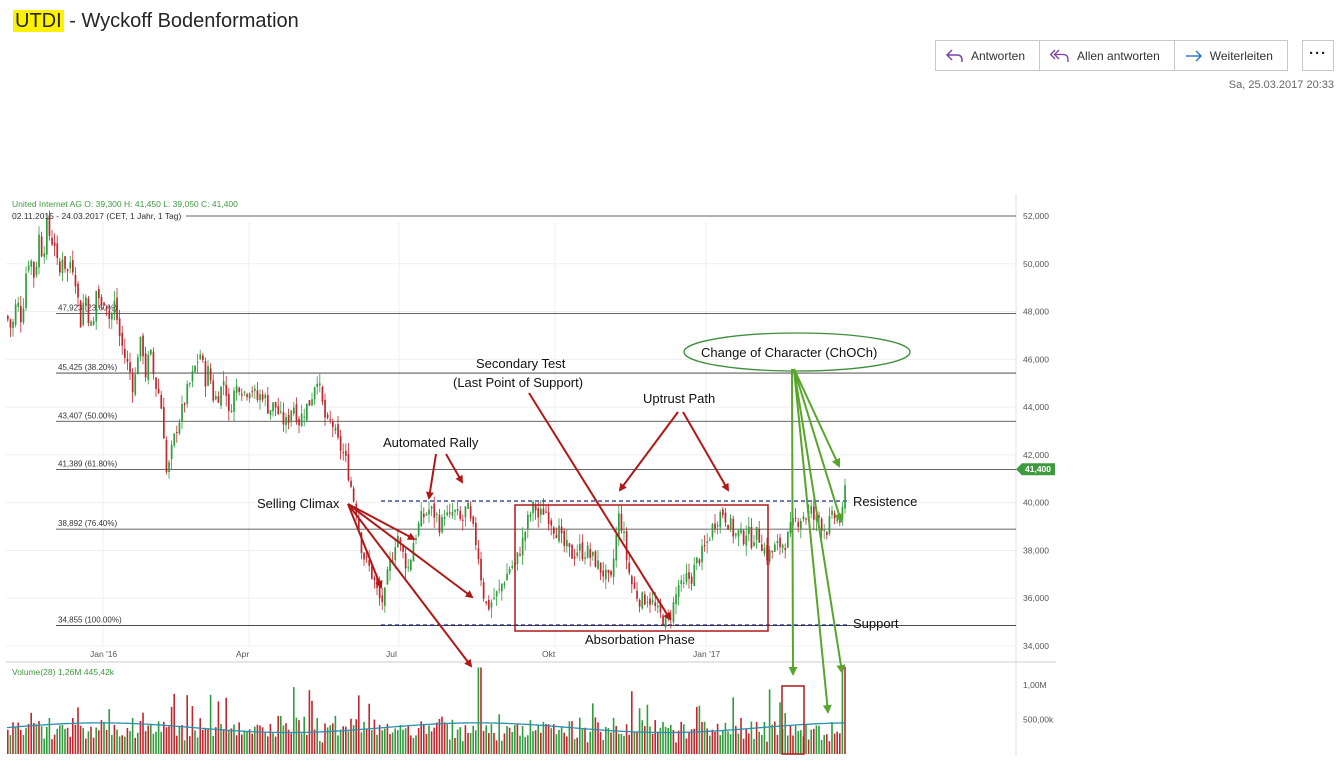 This screenshot has width=1338, height=771. What do you see at coordinates (648, 451) in the screenshot?
I see `uptrust-path-arrow` at bounding box center [648, 451].